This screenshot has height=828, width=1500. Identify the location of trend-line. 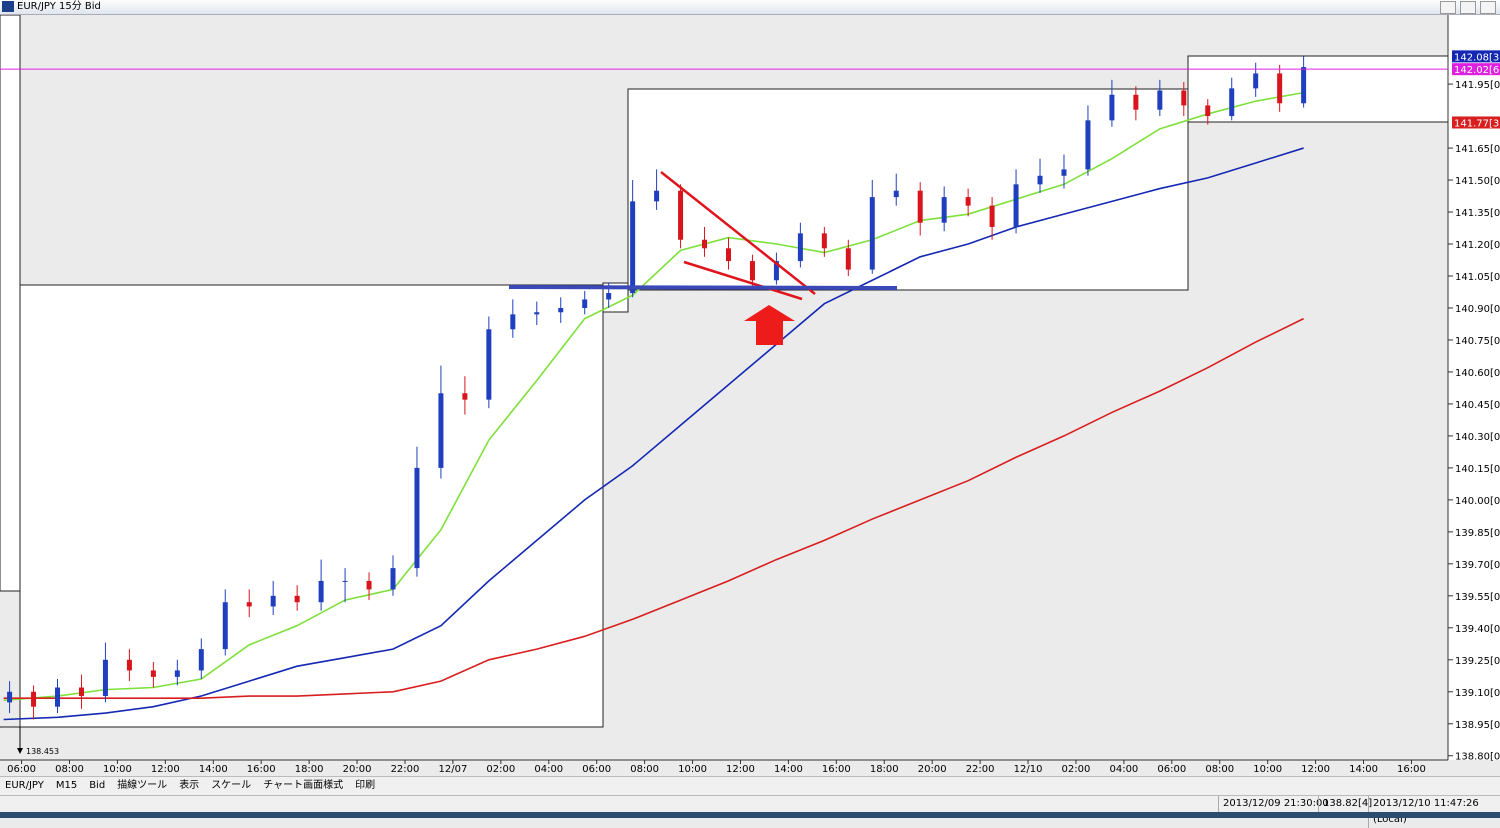
(743, 280).